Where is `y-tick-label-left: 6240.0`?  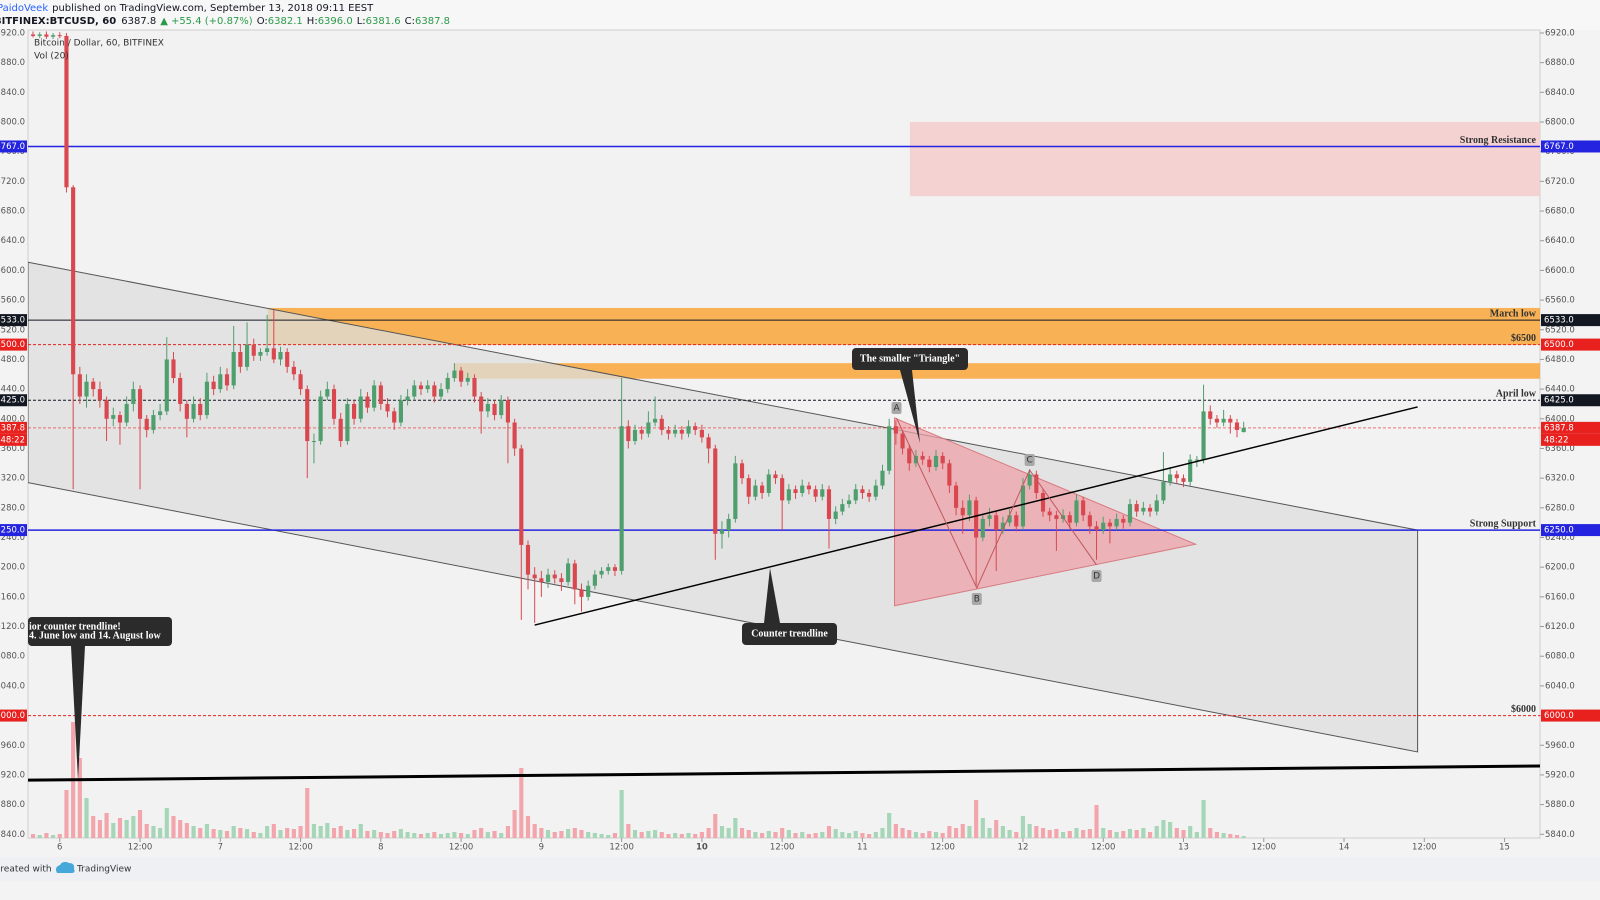 y-tick-label-left: 6240.0 is located at coordinates (12, 538).